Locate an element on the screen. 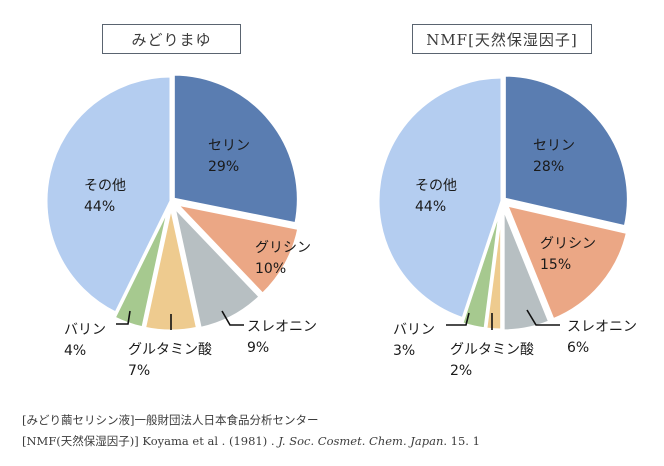 This screenshot has height=466, width=664. slice-value-label: 6% is located at coordinates (578, 348).